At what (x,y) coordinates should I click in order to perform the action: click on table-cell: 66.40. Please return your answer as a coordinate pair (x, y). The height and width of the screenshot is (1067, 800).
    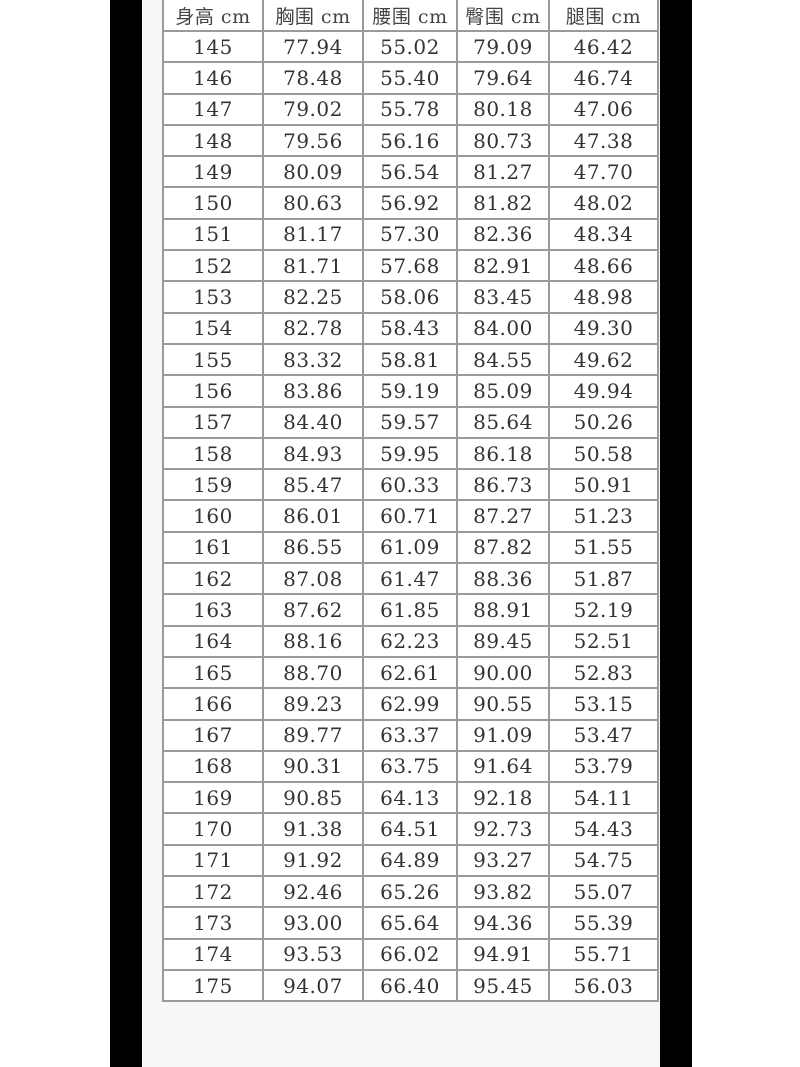
    Looking at the image, I should click on (410, 985).